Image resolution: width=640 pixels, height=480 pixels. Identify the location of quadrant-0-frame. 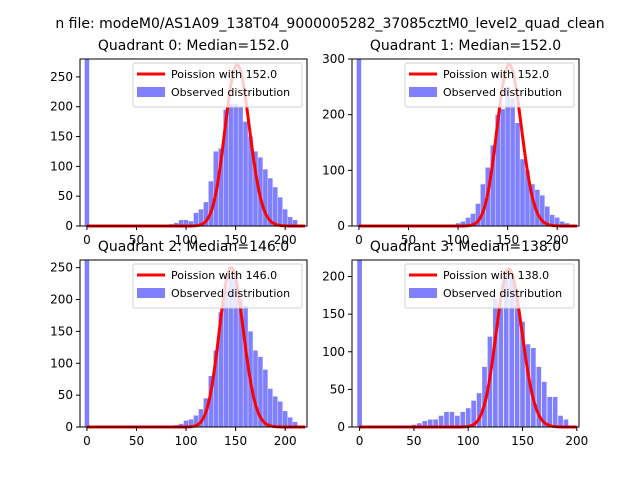
(193, 142).